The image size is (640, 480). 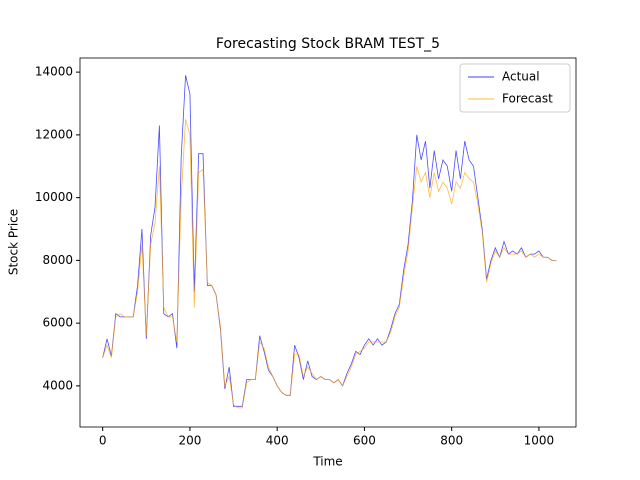 I want to click on y-tick-label: 6000, so click(x=57, y=323).